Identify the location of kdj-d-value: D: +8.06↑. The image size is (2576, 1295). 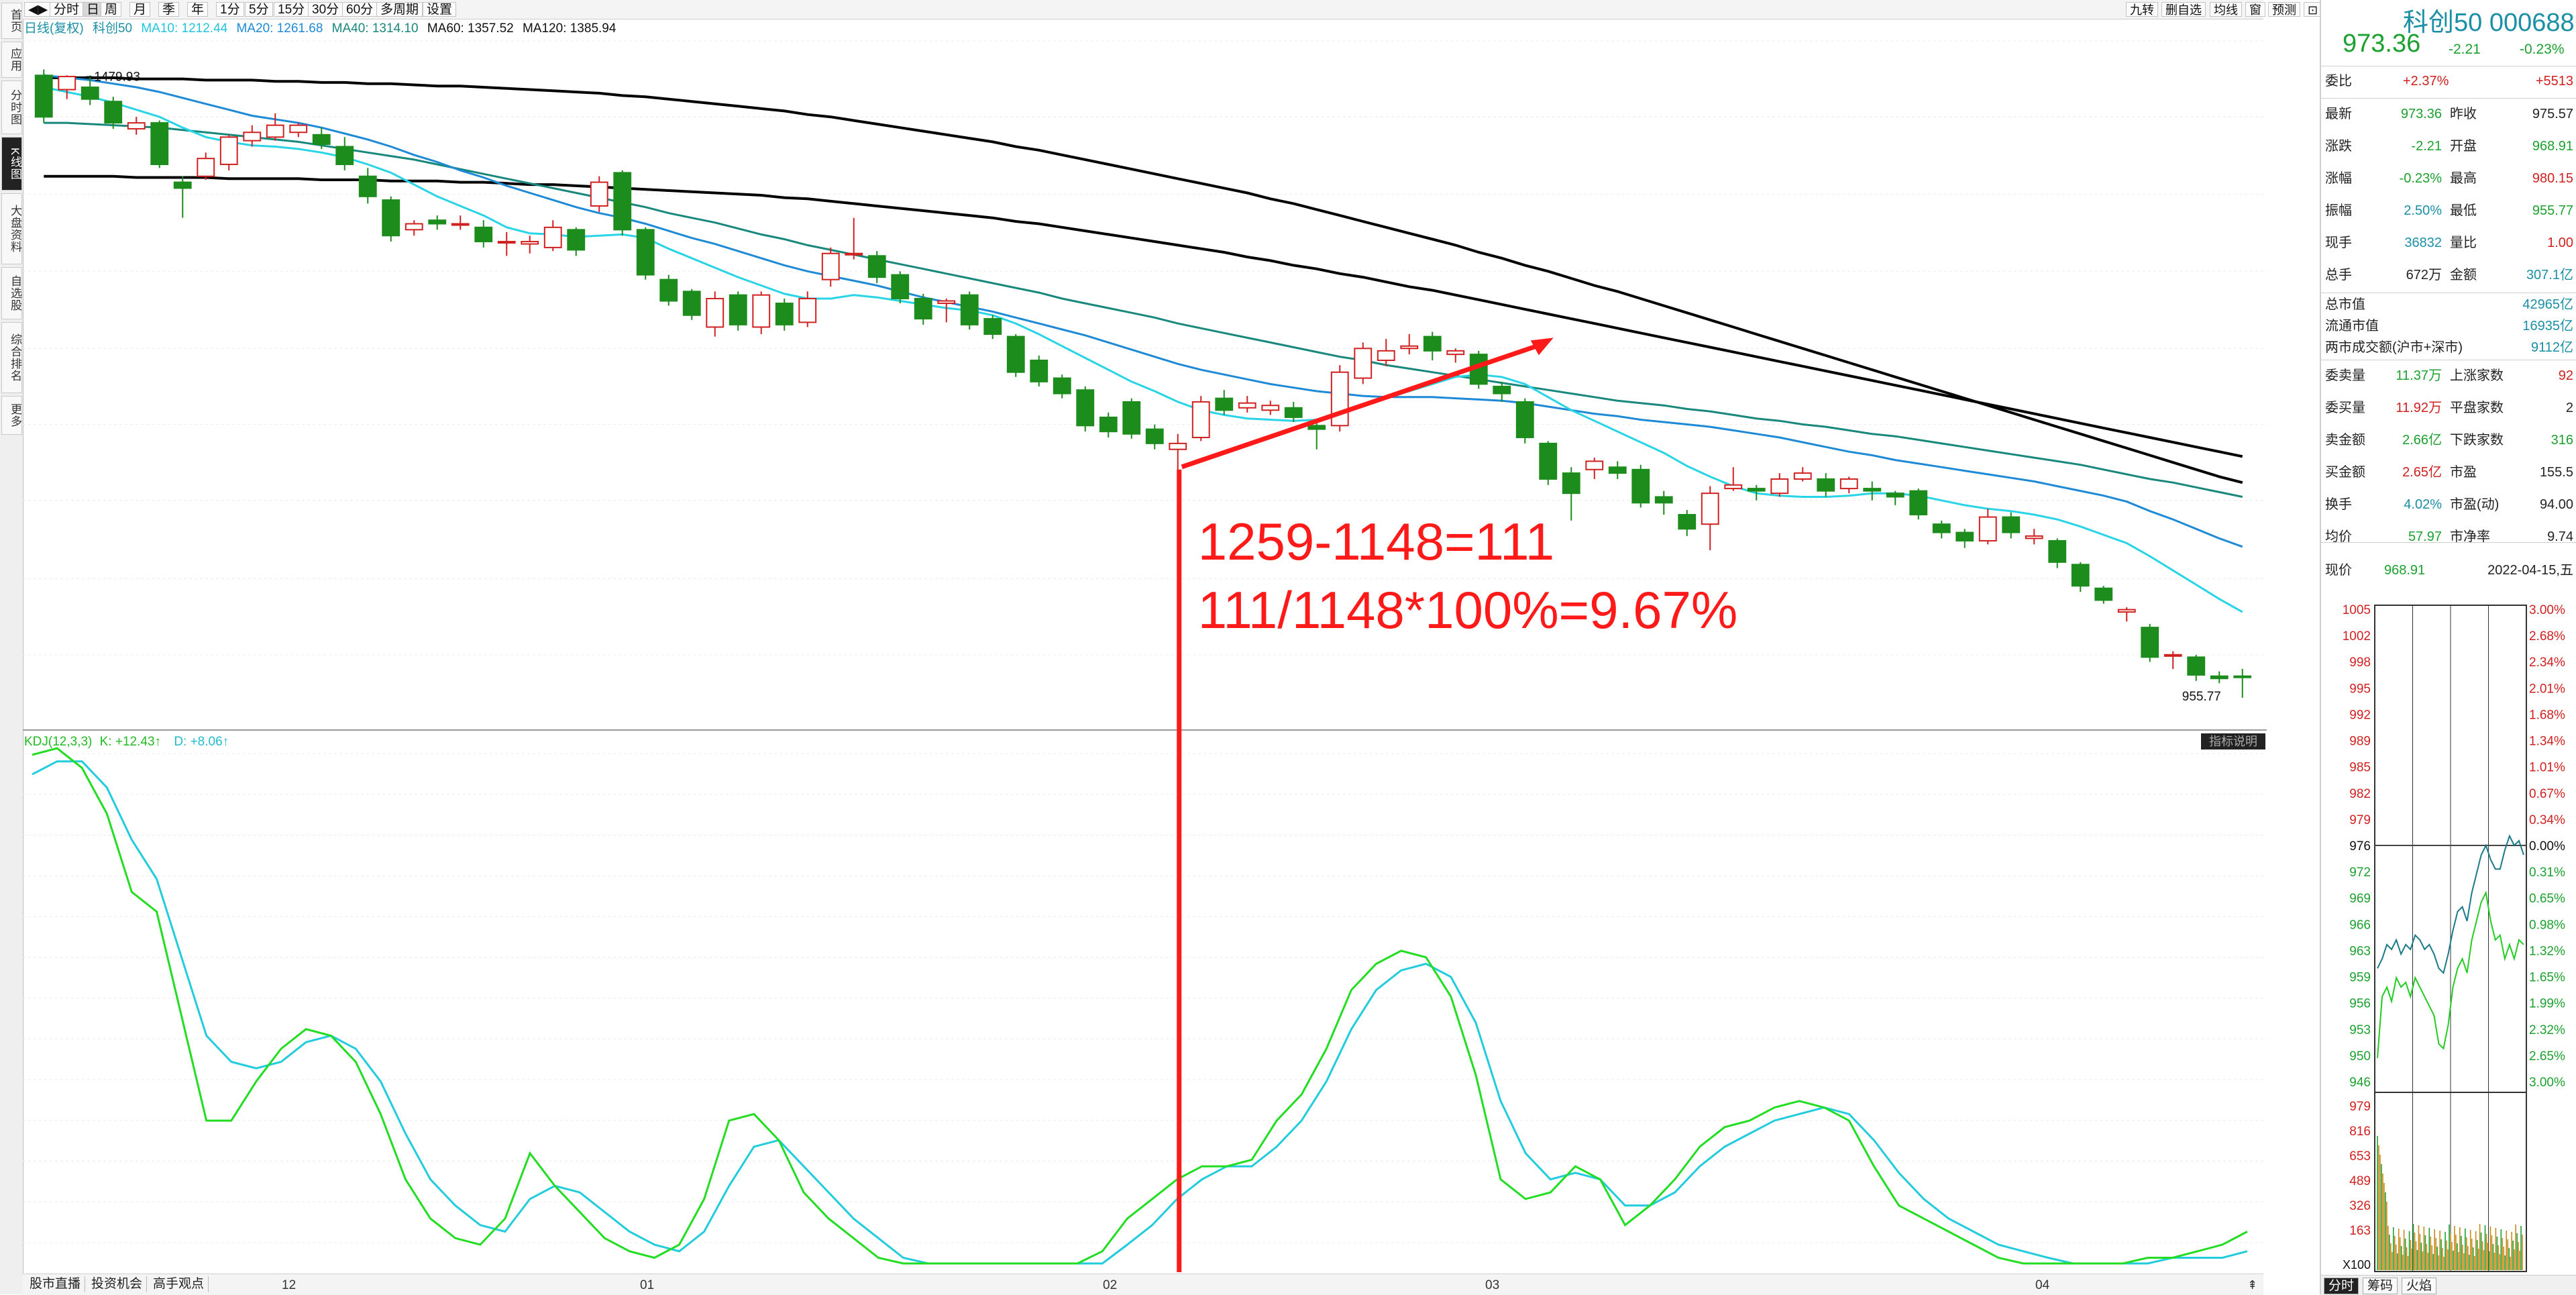
(201, 742).